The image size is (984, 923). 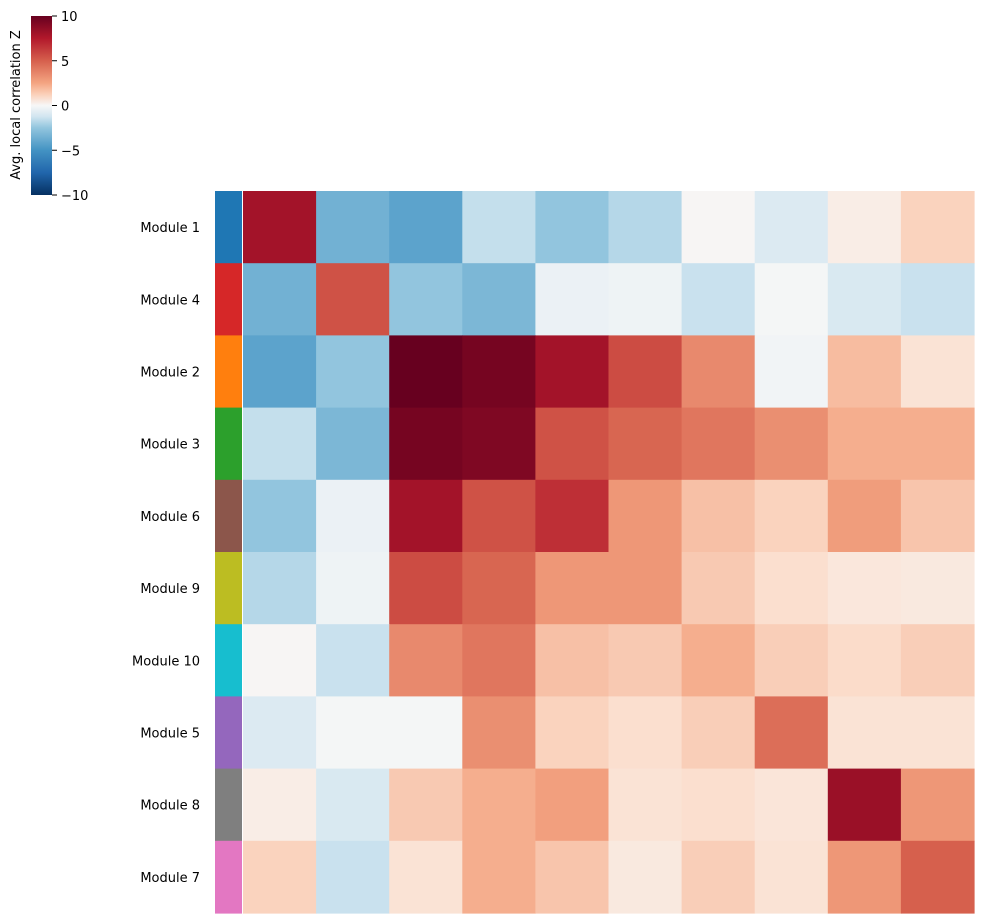 I want to click on colorbar-ticks: 10 5 0 −5 −10, so click(x=70, y=107).